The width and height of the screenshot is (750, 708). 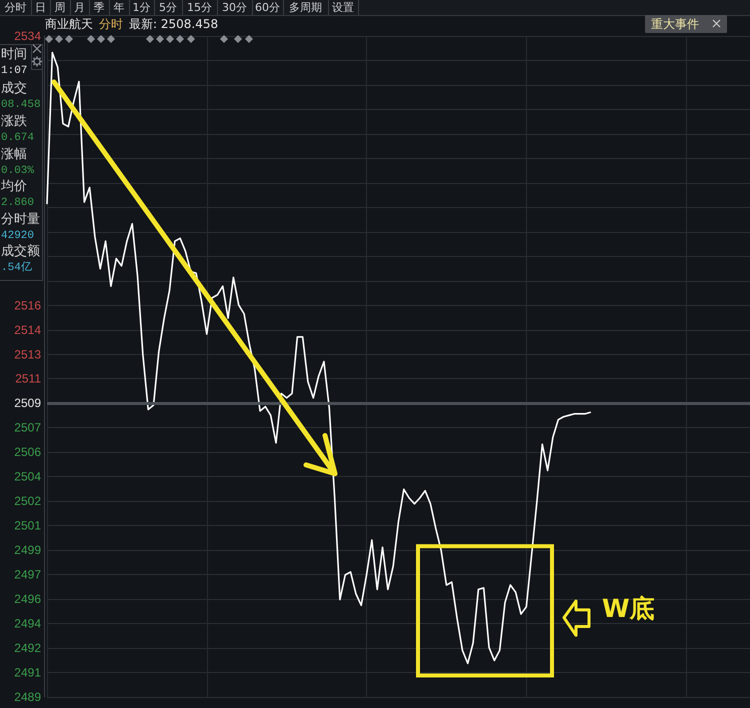 What do you see at coordinates (119, 7) in the screenshot?
I see `text: 年` at bounding box center [119, 7].